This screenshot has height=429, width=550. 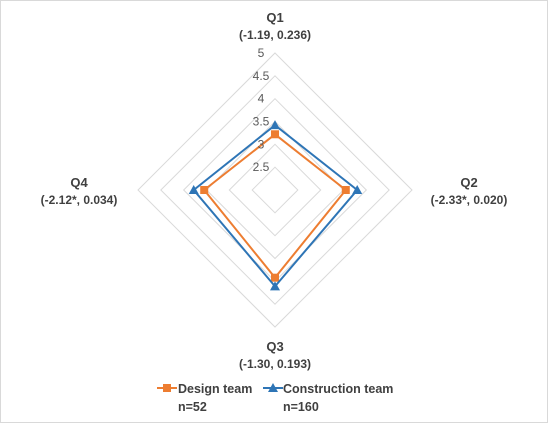 What do you see at coordinates (338, 389) in the screenshot?
I see `legend-label-construction-team: Construction team` at bounding box center [338, 389].